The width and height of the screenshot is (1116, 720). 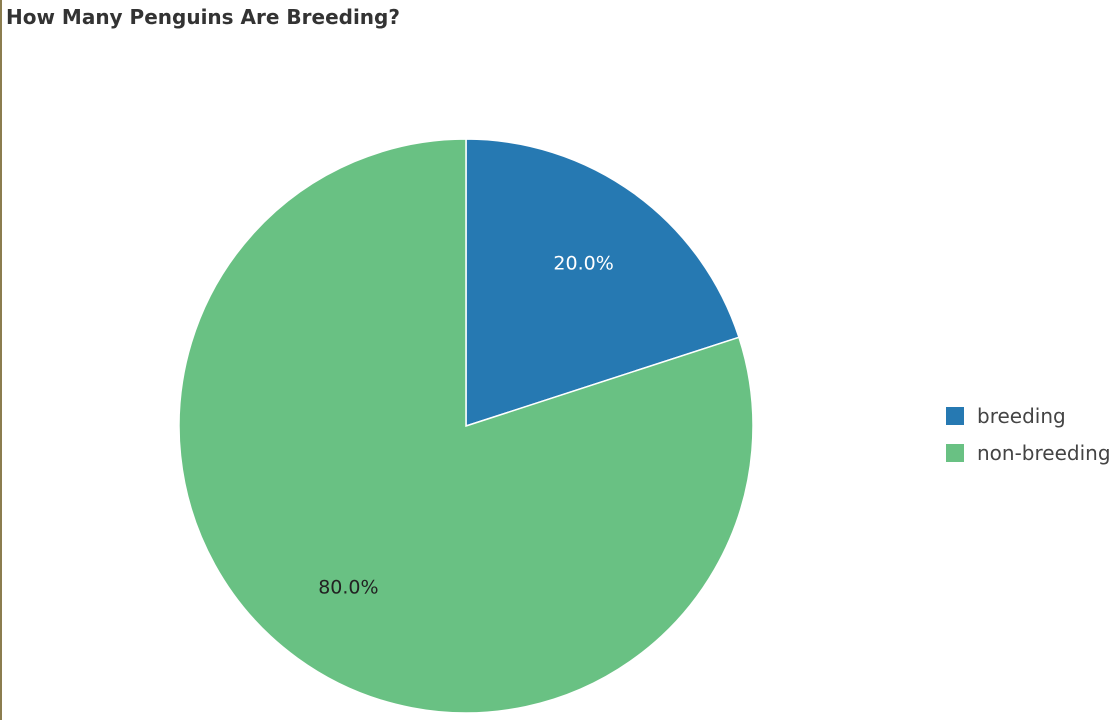 What do you see at coordinates (1044, 452) in the screenshot?
I see `legend-label-non-breeding: non-breeding` at bounding box center [1044, 452].